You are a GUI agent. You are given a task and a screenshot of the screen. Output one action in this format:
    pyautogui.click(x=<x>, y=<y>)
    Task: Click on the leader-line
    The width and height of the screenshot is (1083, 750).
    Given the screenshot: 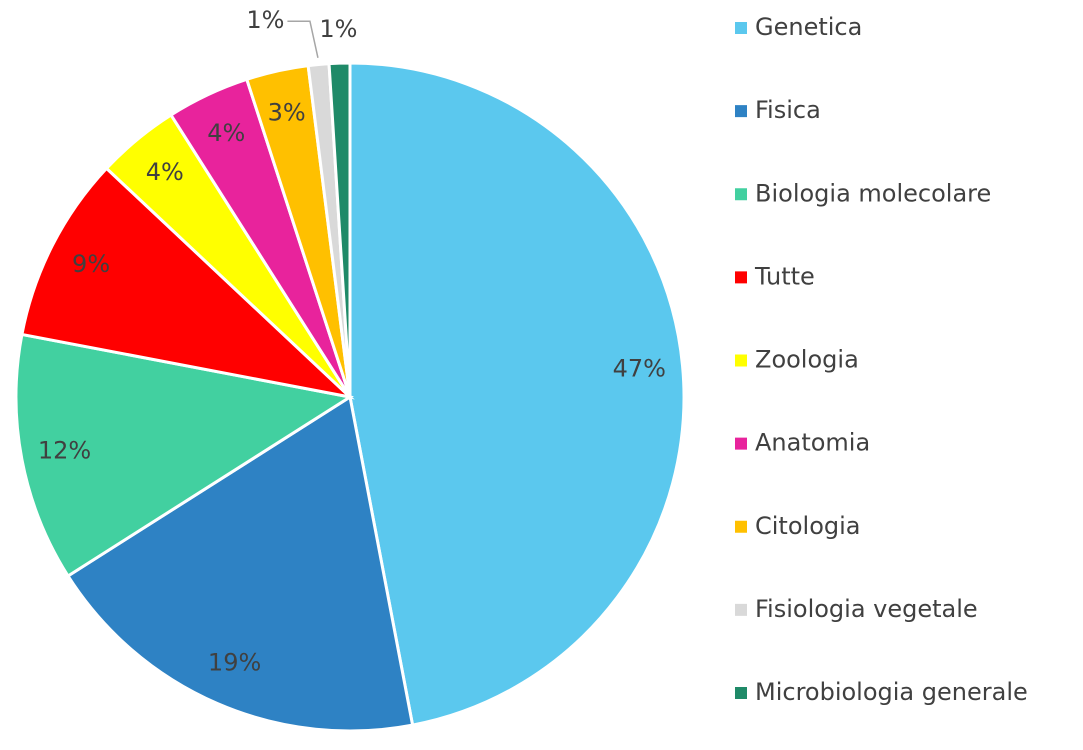 What is the action you would take?
    pyautogui.click(x=303, y=39)
    